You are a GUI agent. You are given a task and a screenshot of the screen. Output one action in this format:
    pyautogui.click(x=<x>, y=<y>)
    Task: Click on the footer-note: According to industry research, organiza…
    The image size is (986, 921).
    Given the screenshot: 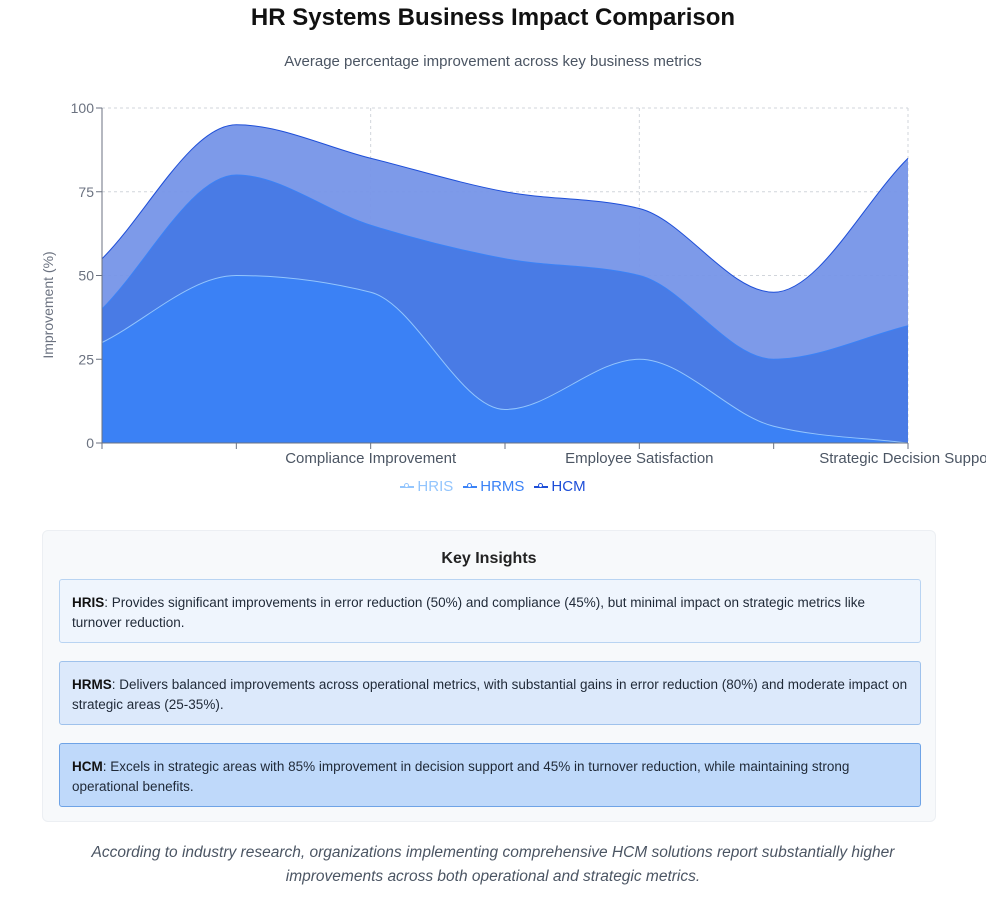 What is the action you would take?
    pyautogui.click(x=493, y=864)
    